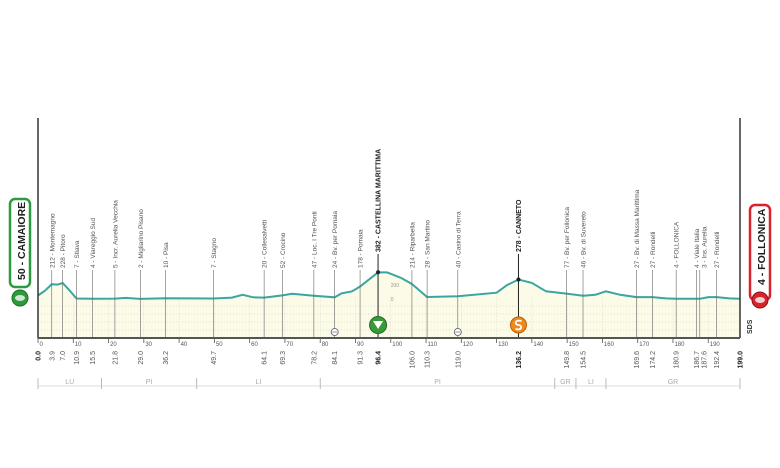 The width and height of the screenshot is (780, 468). What do you see at coordinates (715, 345) in the screenshot?
I see `x-tick-label: 190` at bounding box center [715, 345].